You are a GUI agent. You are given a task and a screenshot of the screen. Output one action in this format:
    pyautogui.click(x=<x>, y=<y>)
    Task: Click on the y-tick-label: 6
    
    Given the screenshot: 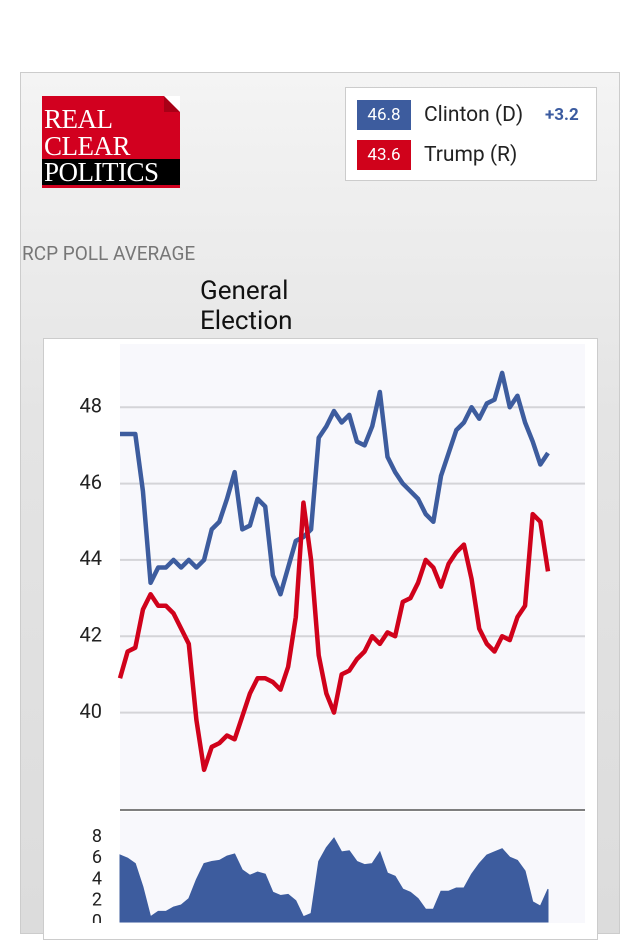 What is the action you would take?
    pyautogui.click(x=97, y=857)
    